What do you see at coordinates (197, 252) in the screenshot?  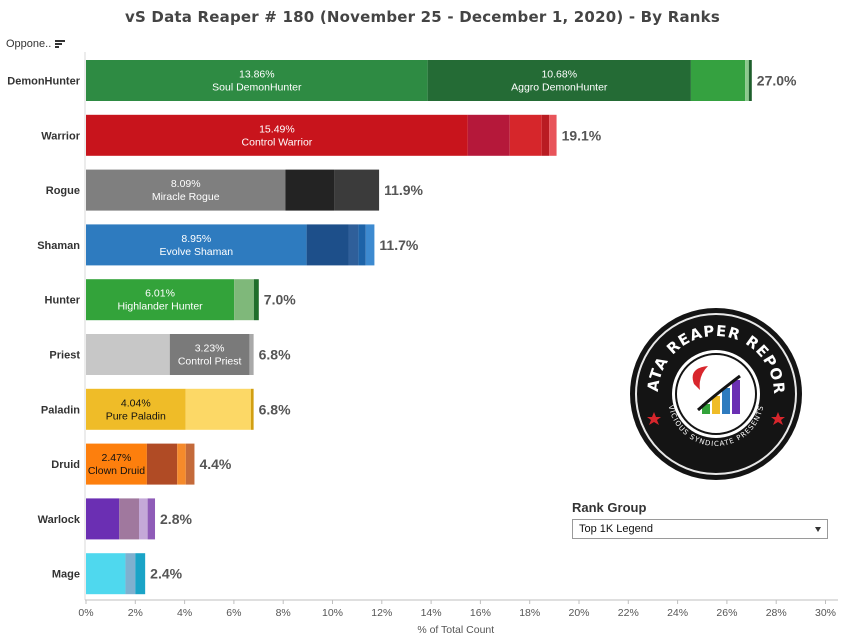 I see `segment-archetype-label: Evolve Shaman` at bounding box center [197, 252].